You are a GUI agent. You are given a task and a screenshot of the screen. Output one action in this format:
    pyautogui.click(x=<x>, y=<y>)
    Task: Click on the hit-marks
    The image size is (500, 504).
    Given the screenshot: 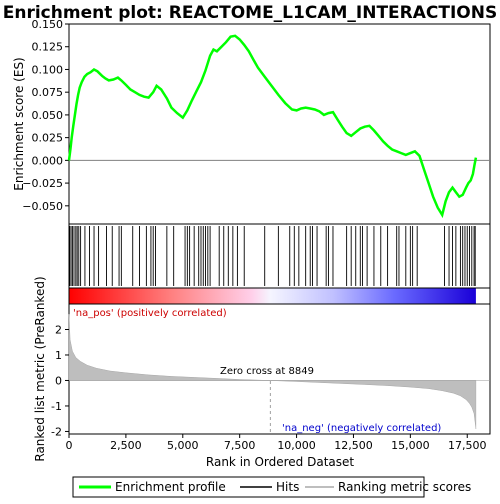 What is the action you would take?
    pyautogui.click(x=272, y=256)
    